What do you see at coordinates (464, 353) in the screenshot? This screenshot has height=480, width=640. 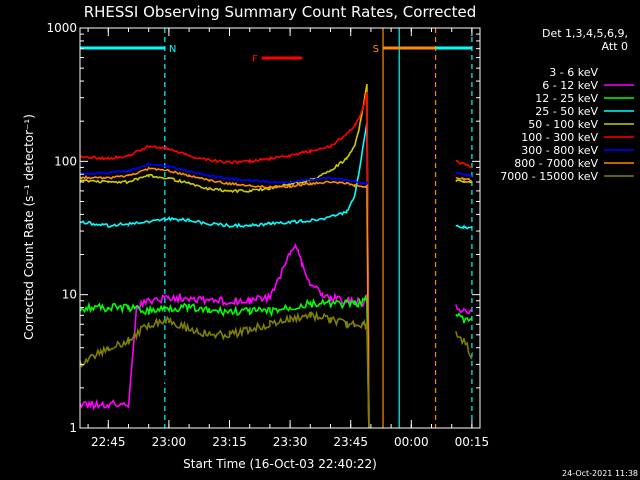 I see `series-line-0-after` at bounding box center [464, 353].